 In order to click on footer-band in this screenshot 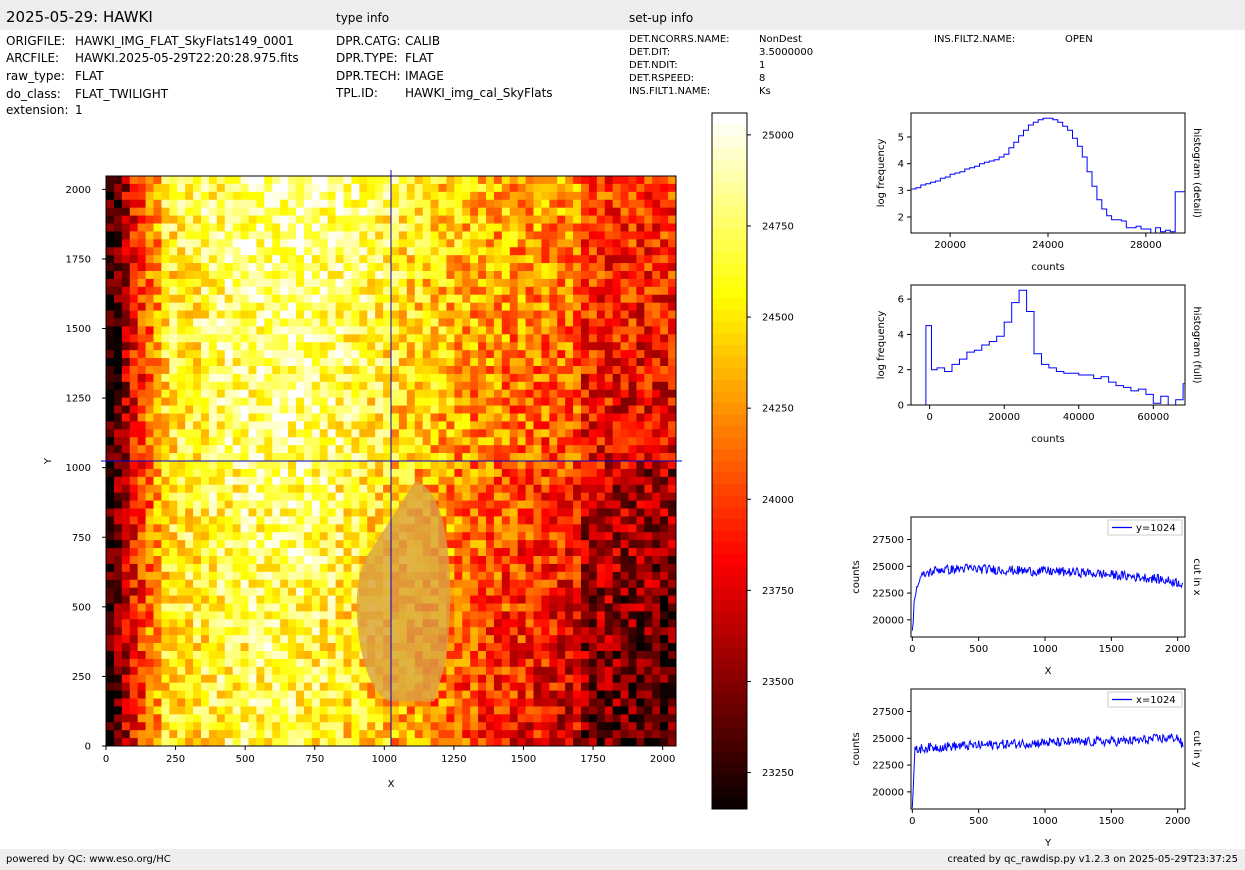, I will do `click(622, 859)`.